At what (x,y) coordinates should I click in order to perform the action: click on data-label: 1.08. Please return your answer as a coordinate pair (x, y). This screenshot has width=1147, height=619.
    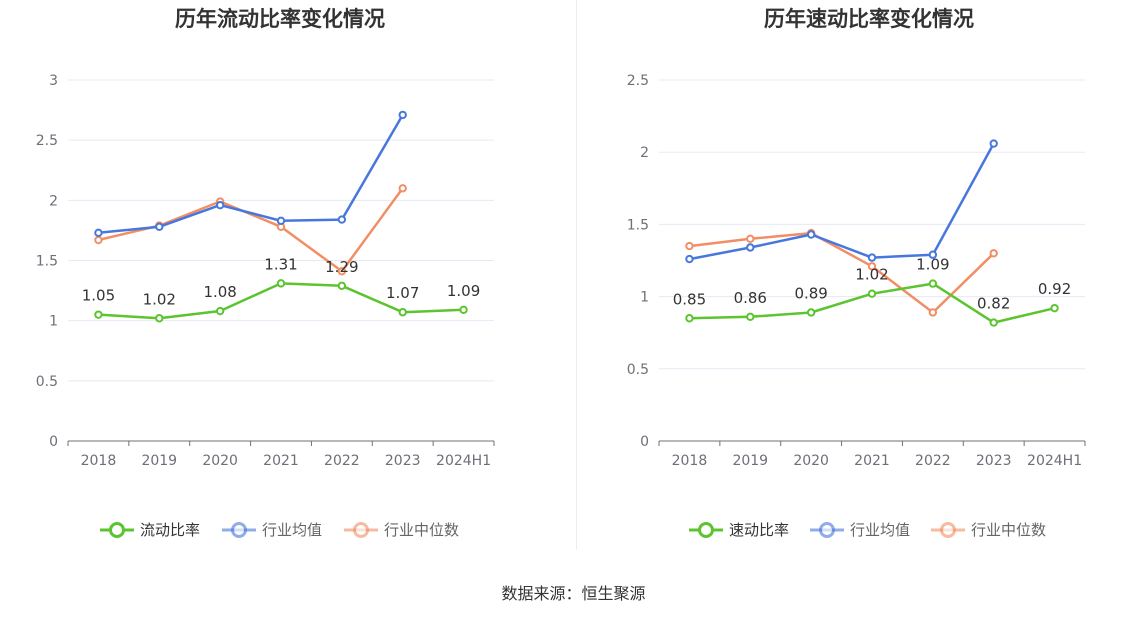
    Looking at the image, I should click on (219, 292).